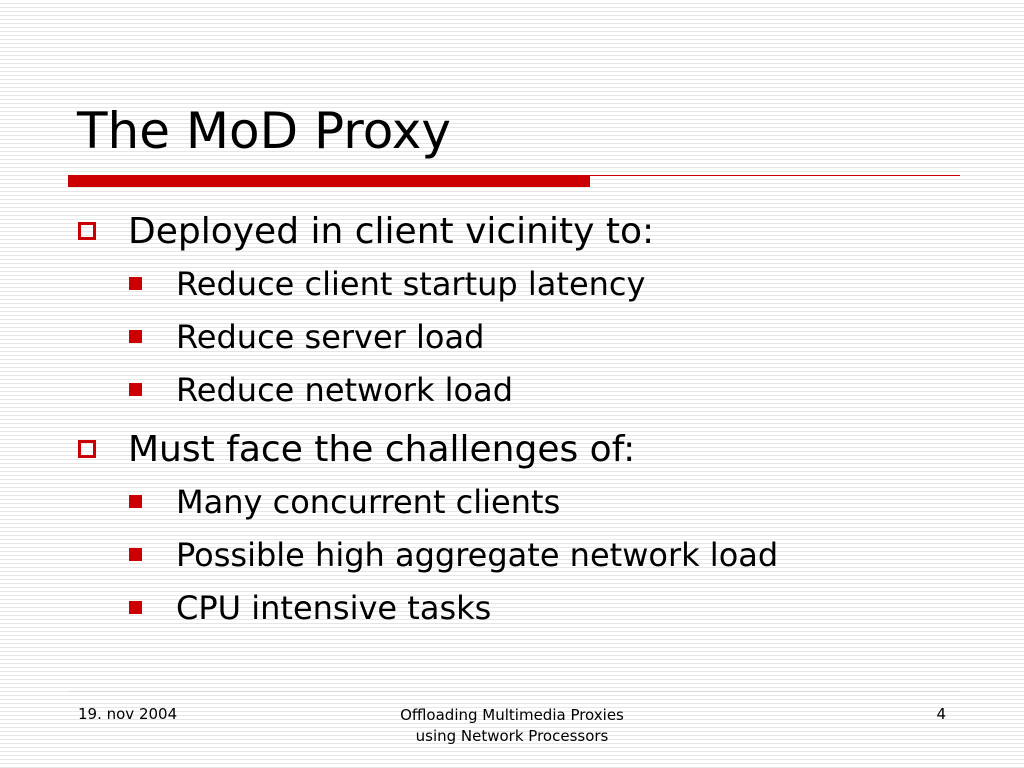 The height and width of the screenshot is (768, 1024). Describe the element at coordinates (391, 231) in the screenshot. I see `bullet-level1-text: Deployed in client vicinity to:` at that location.